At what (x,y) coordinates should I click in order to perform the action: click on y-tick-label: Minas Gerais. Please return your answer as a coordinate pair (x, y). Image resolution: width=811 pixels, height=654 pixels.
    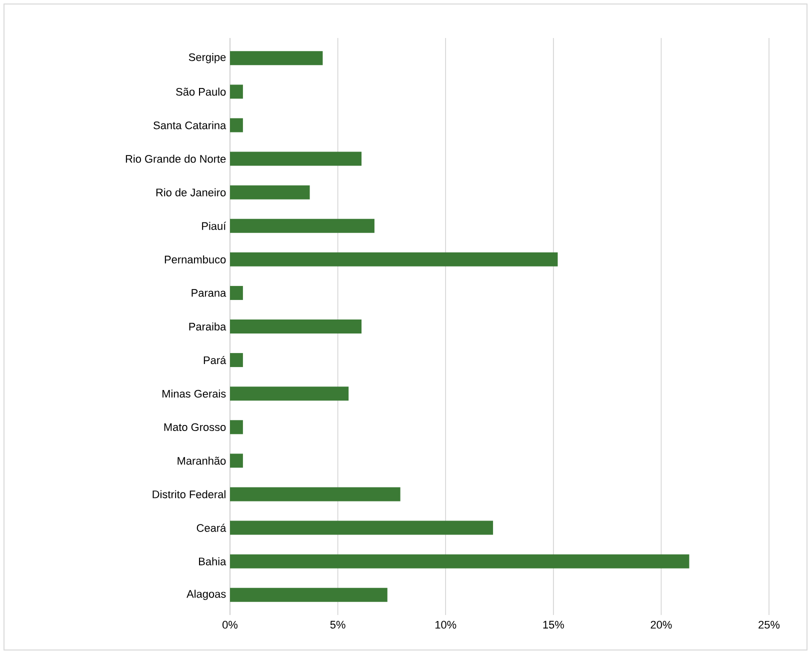
    Looking at the image, I should click on (194, 394).